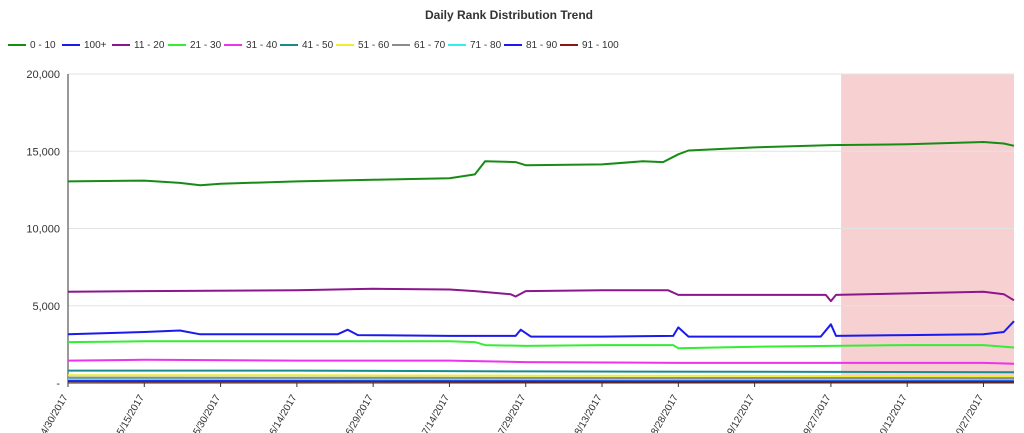 The width and height of the screenshot is (1024, 433). Describe the element at coordinates (43, 45) in the screenshot. I see `legend-label: 0 - 10` at that location.